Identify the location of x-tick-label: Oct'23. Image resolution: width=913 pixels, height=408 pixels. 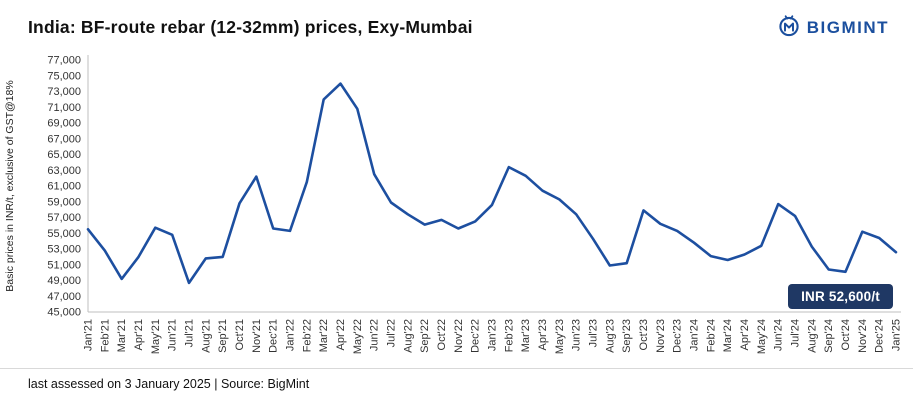
(644, 334).